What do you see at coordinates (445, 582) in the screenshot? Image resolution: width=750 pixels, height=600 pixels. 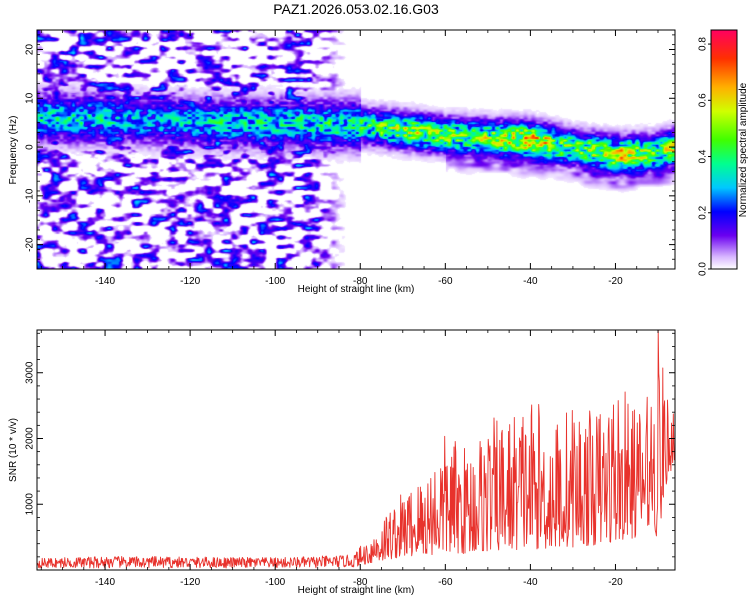 I see `snr-x-tick-label: -60` at bounding box center [445, 582].